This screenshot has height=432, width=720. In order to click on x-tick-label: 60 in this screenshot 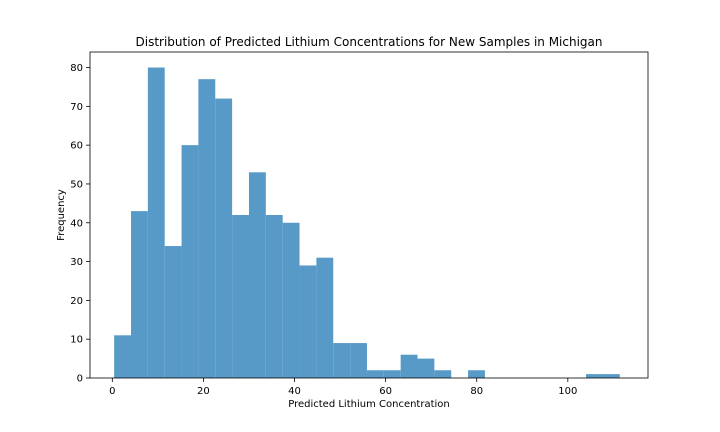, I will do `click(385, 391)`.